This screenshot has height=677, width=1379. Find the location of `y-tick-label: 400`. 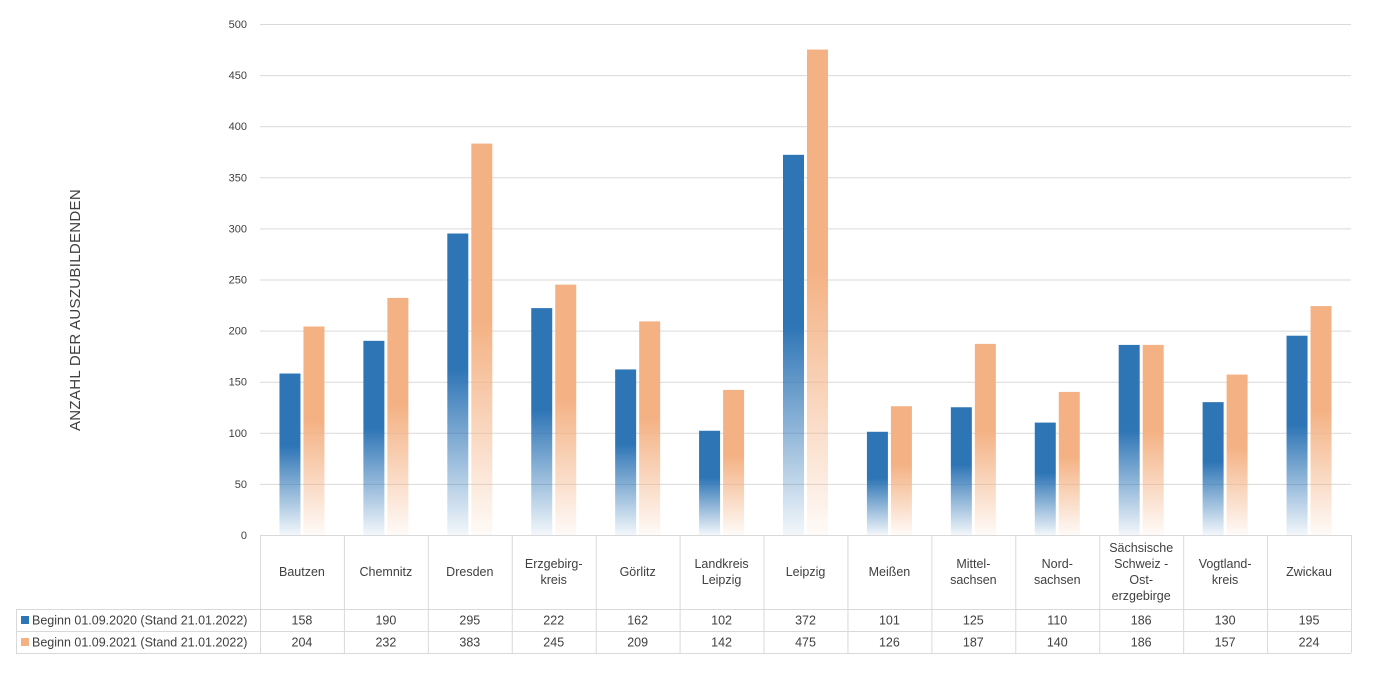

y-tick-label: 400 is located at coordinates (238, 127).